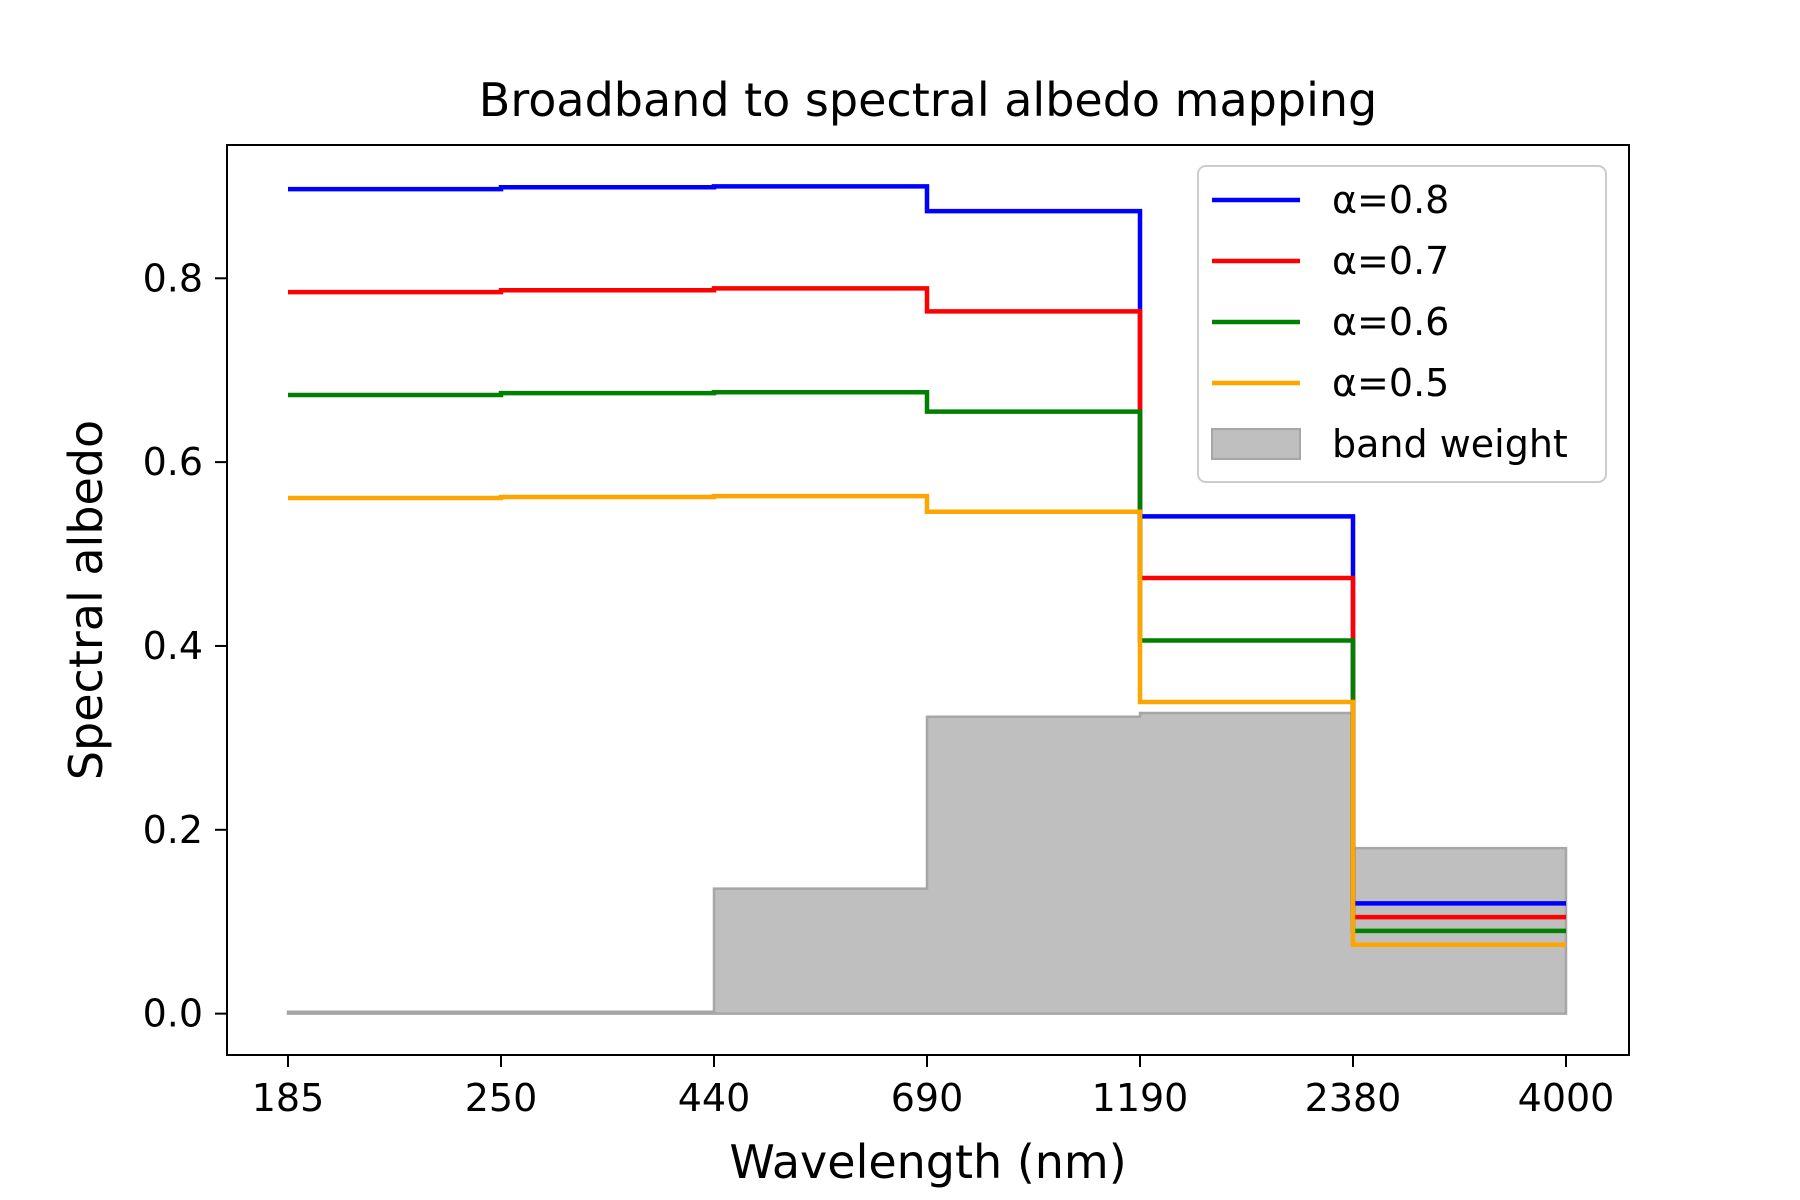 The height and width of the screenshot is (1200, 1800). What do you see at coordinates (288, 1098) in the screenshot?
I see `x-tick-label: 185` at bounding box center [288, 1098].